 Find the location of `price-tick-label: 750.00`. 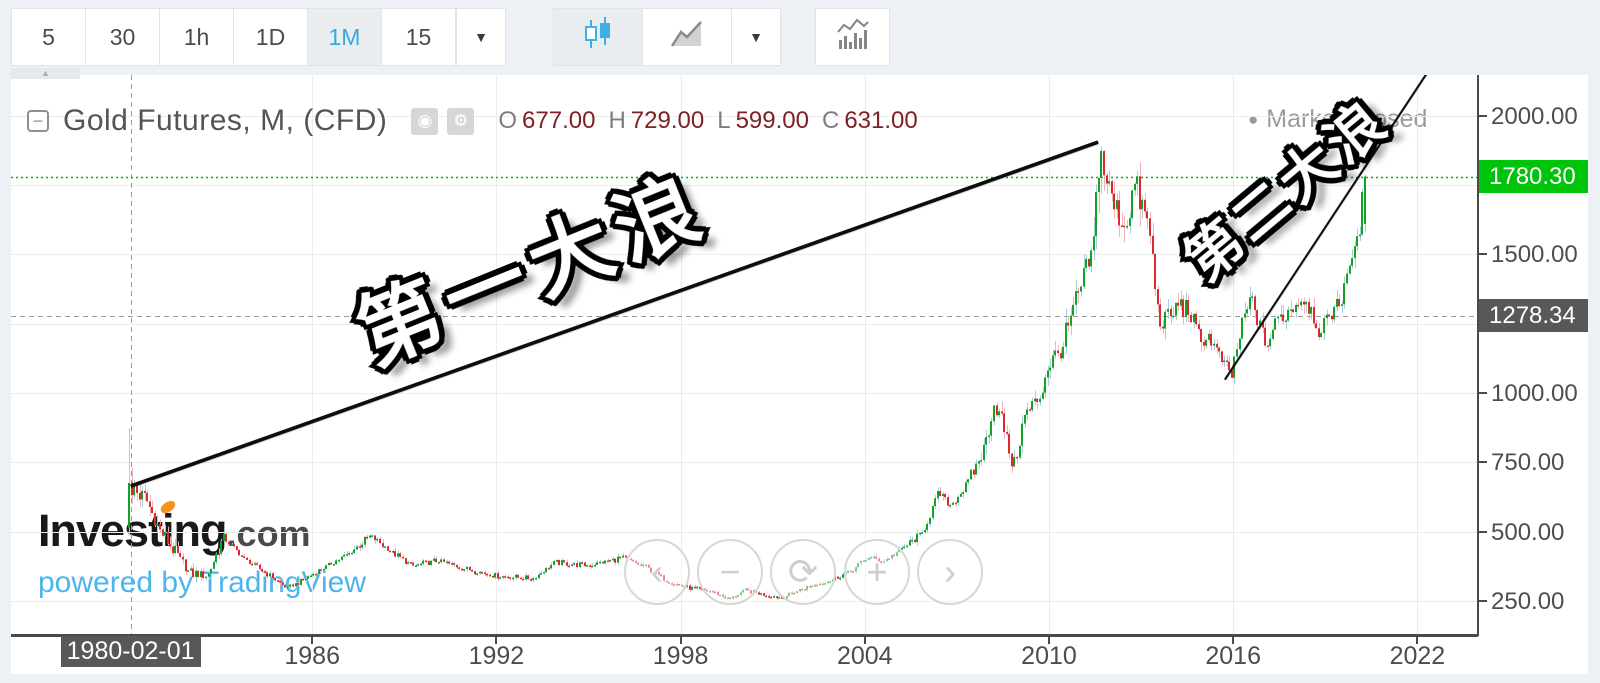

price-tick-label: 750.00 is located at coordinates (1528, 463).